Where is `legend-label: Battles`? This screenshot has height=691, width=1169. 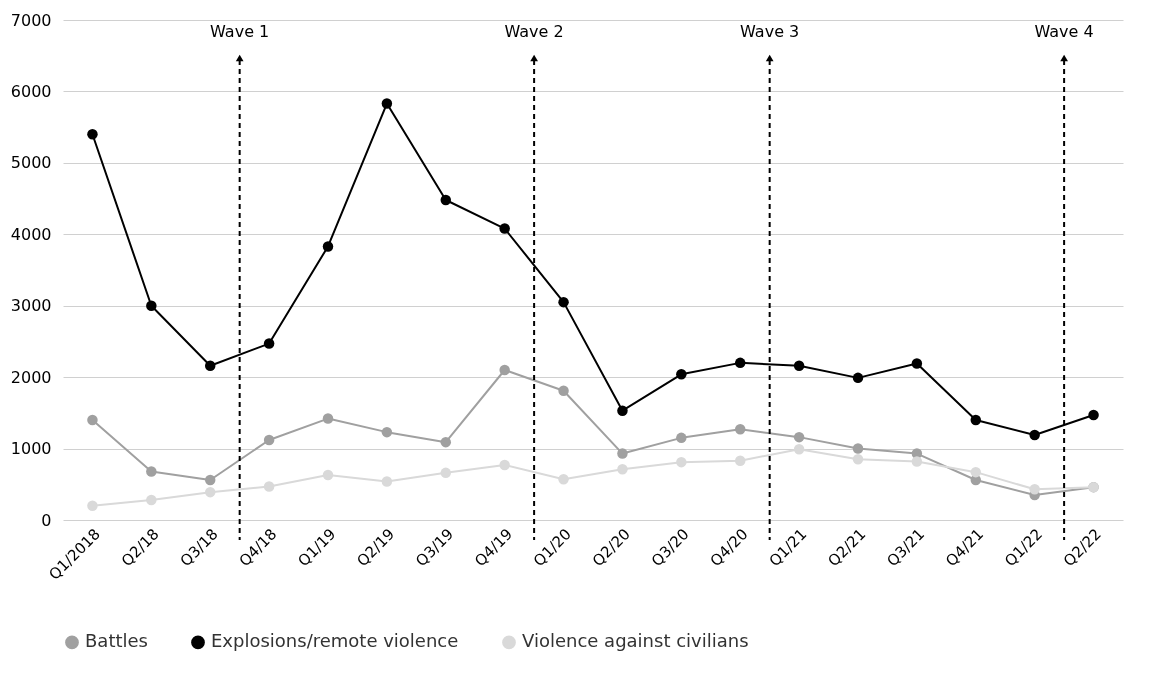 legend-label: Battles is located at coordinates (116, 641).